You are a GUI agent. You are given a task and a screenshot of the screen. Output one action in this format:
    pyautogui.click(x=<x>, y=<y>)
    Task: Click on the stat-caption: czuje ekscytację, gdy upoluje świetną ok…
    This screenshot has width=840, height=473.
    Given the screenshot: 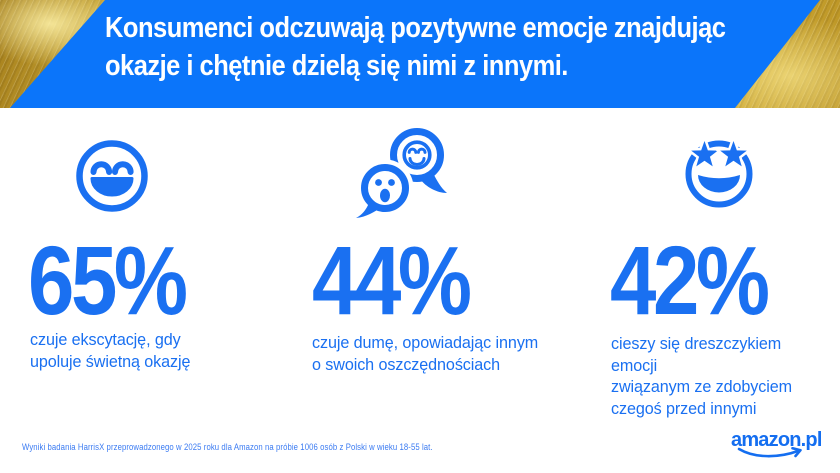 What is the action you would take?
    pyautogui.click(x=110, y=350)
    